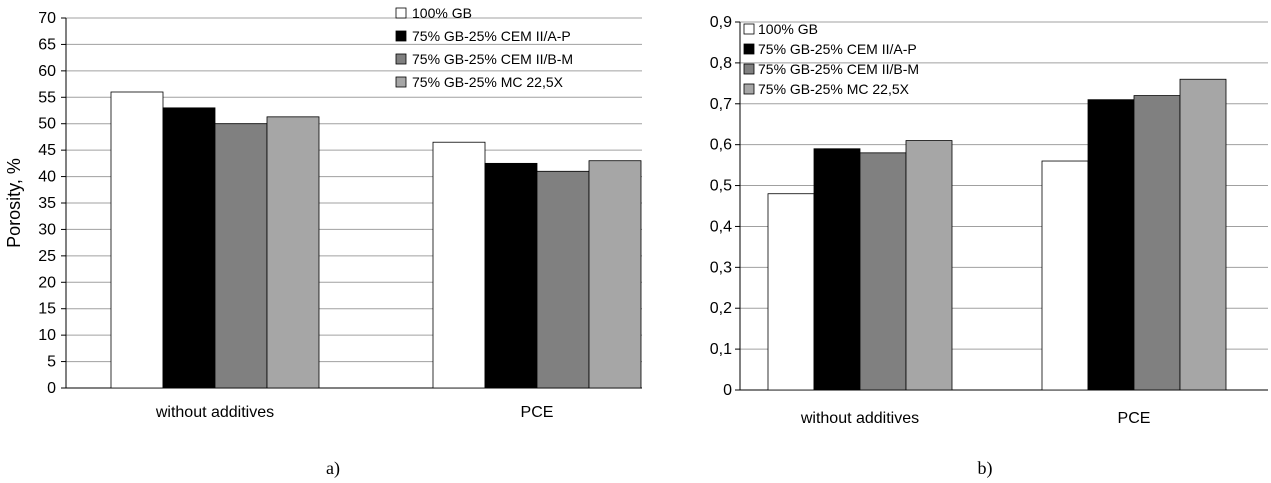 The image size is (1271, 483). I want to click on y-tick-label: 25, so click(47, 256).